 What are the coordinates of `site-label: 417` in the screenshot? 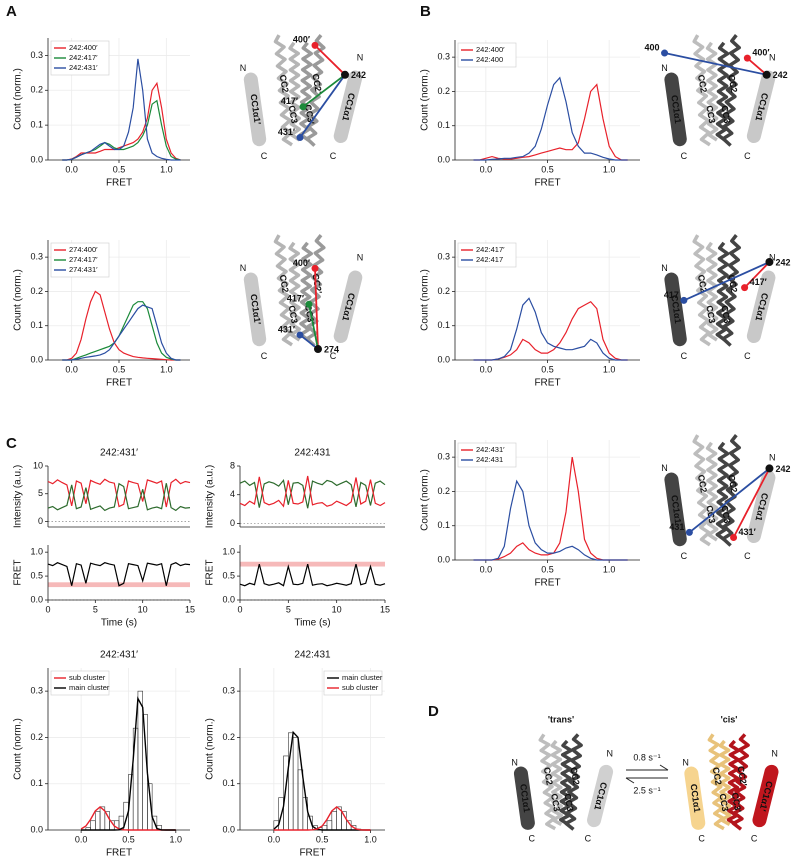 It's located at (671, 295).